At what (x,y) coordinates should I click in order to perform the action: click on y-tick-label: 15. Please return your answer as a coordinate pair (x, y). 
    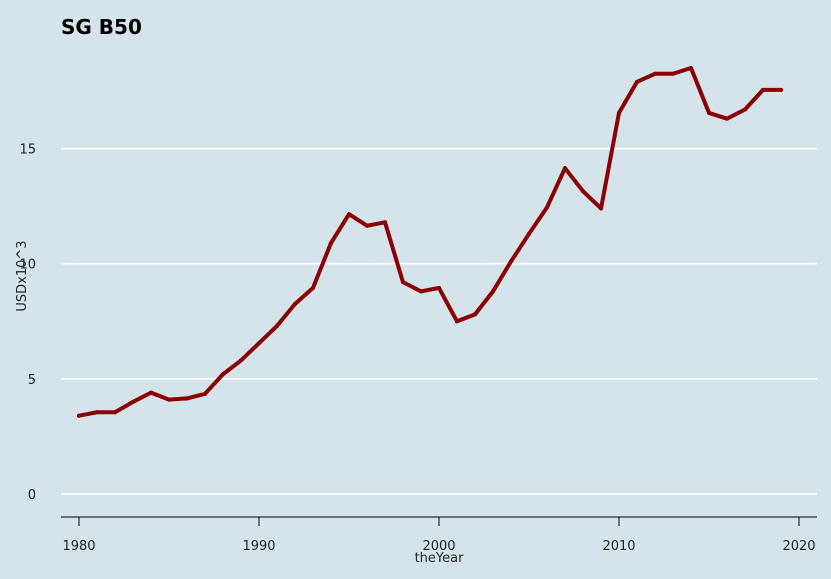
    Looking at the image, I should click on (27, 150).